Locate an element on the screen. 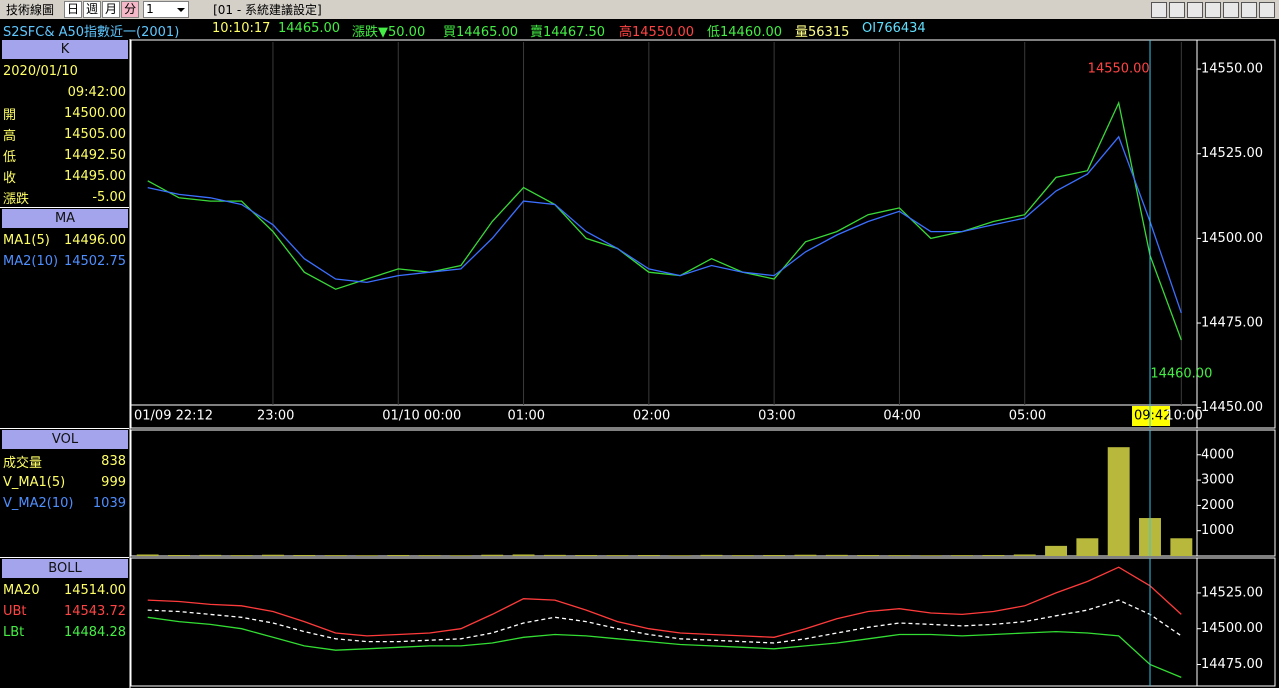 This screenshot has width=1279, height=688. quote-item: 賣14467.50 is located at coordinates (568, 32).